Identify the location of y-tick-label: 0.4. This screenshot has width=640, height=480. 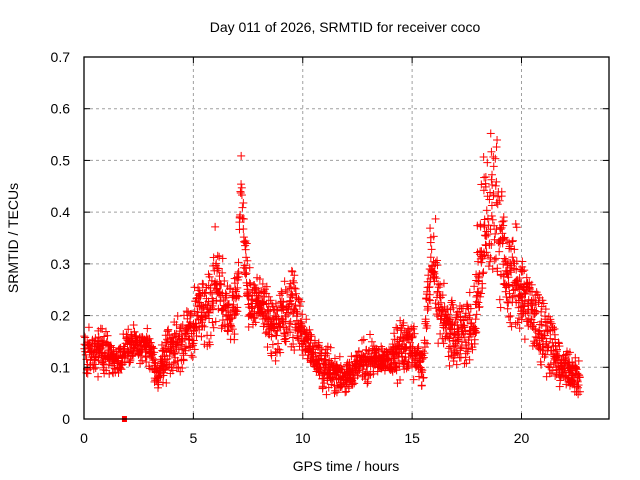
(61, 212).